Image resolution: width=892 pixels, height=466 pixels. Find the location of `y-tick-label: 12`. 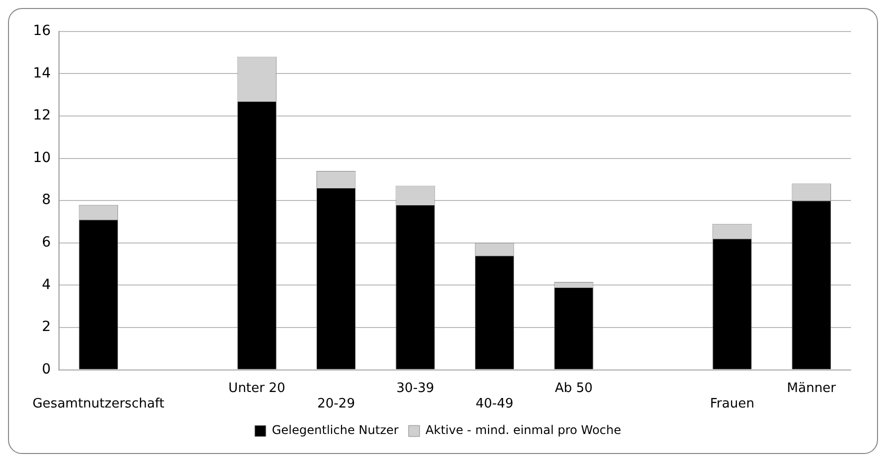

y-tick-label: 12 is located at coordinates (41, 116).